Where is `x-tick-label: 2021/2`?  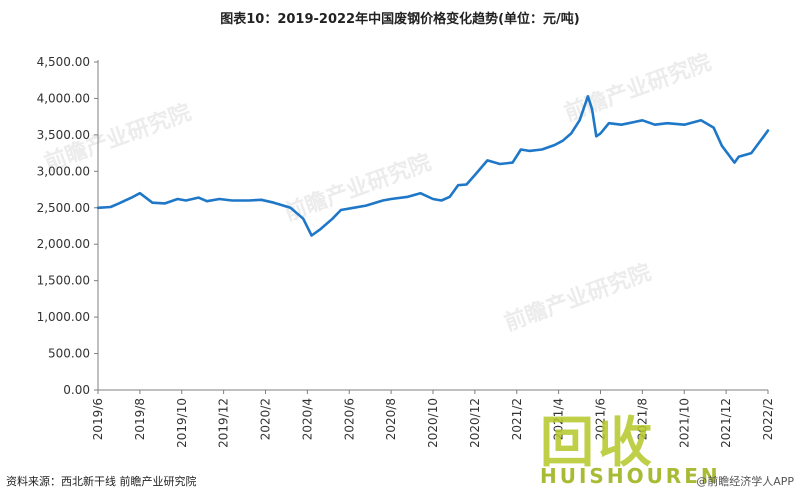
x-tick-label: 2021/2 is located at coordinates (517, 419).